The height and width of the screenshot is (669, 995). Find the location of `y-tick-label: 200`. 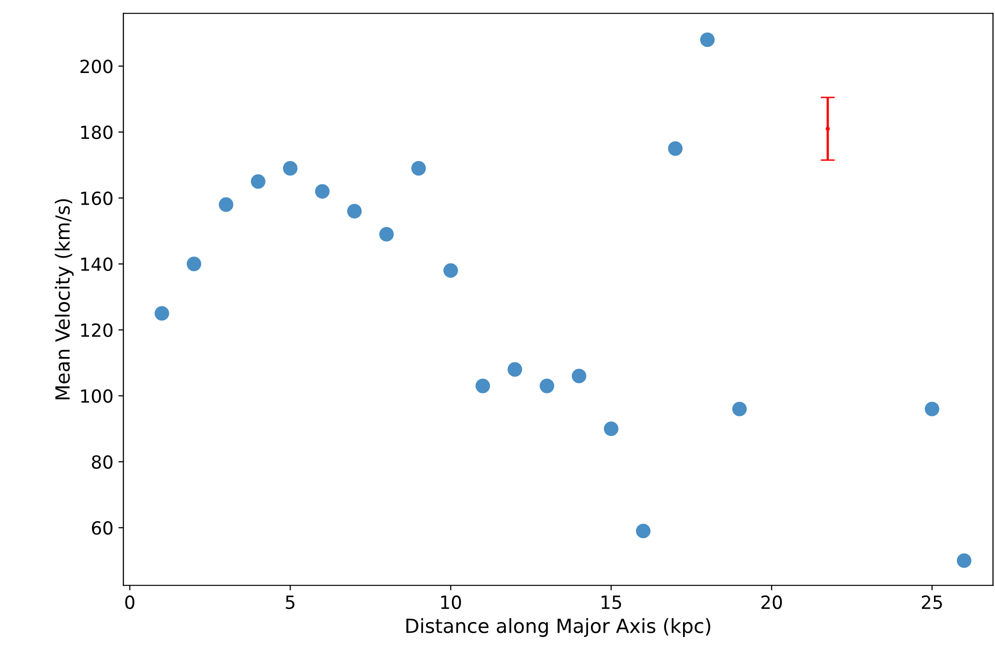

y-tick-label: 200 is located at coordinates (96, 67).